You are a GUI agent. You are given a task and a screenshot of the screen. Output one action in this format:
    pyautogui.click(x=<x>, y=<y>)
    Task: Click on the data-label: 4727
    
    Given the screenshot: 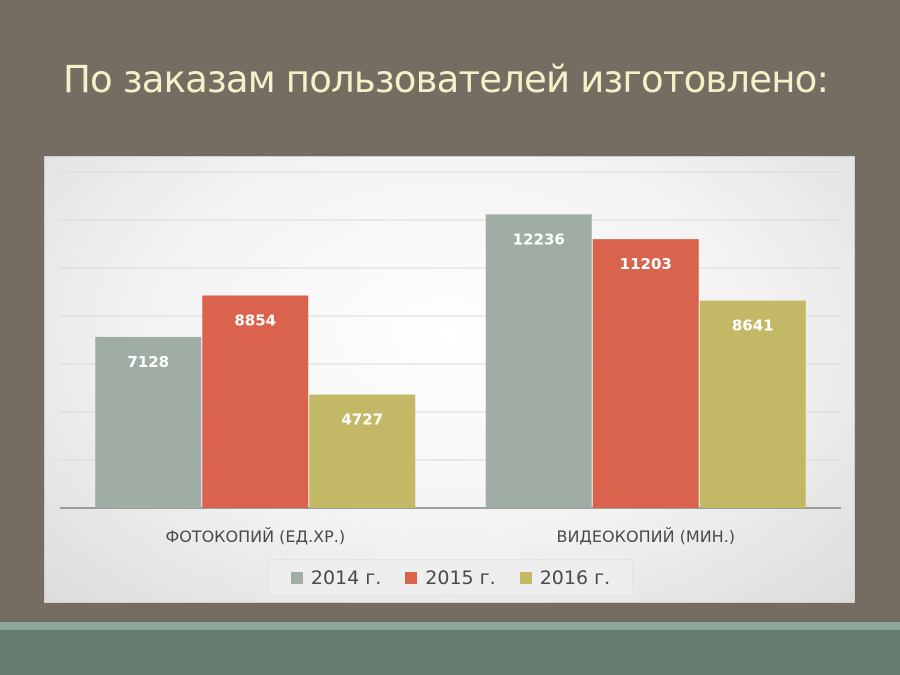 What is the action you would take?
    pyautogui.click(x=362, y=420)
    